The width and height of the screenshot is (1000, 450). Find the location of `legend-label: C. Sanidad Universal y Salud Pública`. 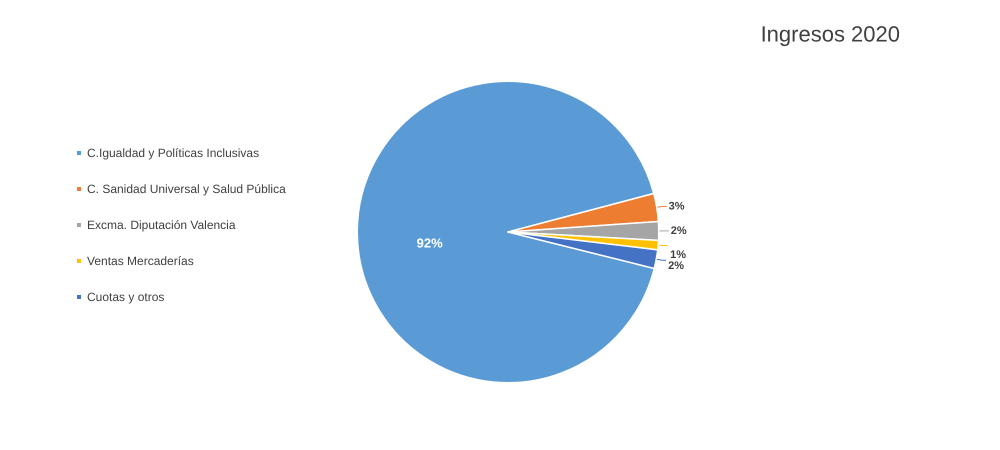

legend-label: C. Sanidad Universal y Salud Pública is located at coordinates (186, 189).